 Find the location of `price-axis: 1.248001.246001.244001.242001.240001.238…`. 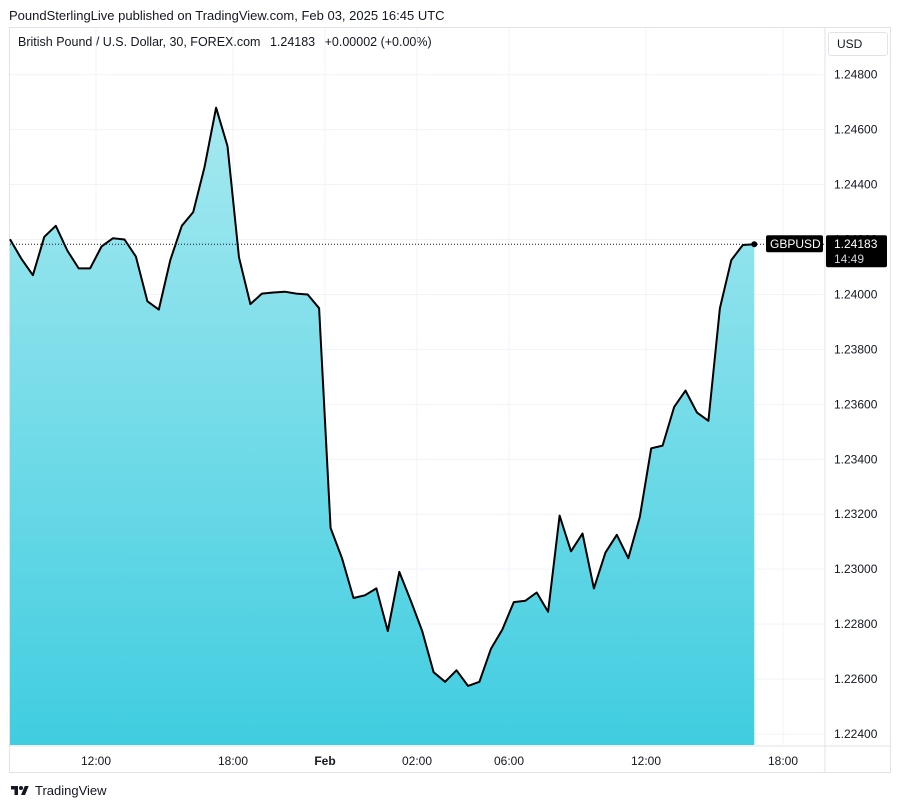

price-axis: 1.248001.246001.244001.242001.240001.238… is located at coordinates (856, 404).